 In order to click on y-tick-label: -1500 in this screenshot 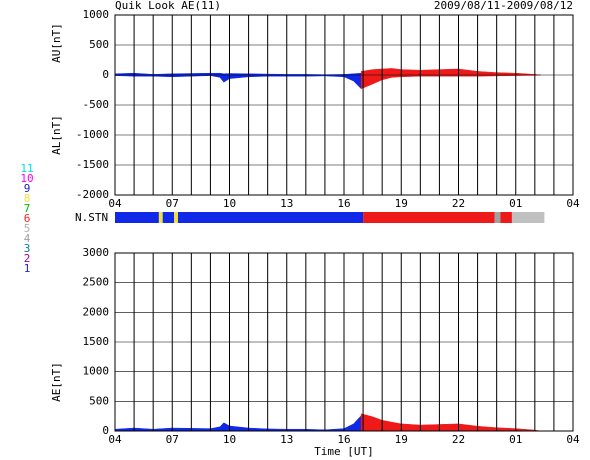, I will do `click(92, 164)`.